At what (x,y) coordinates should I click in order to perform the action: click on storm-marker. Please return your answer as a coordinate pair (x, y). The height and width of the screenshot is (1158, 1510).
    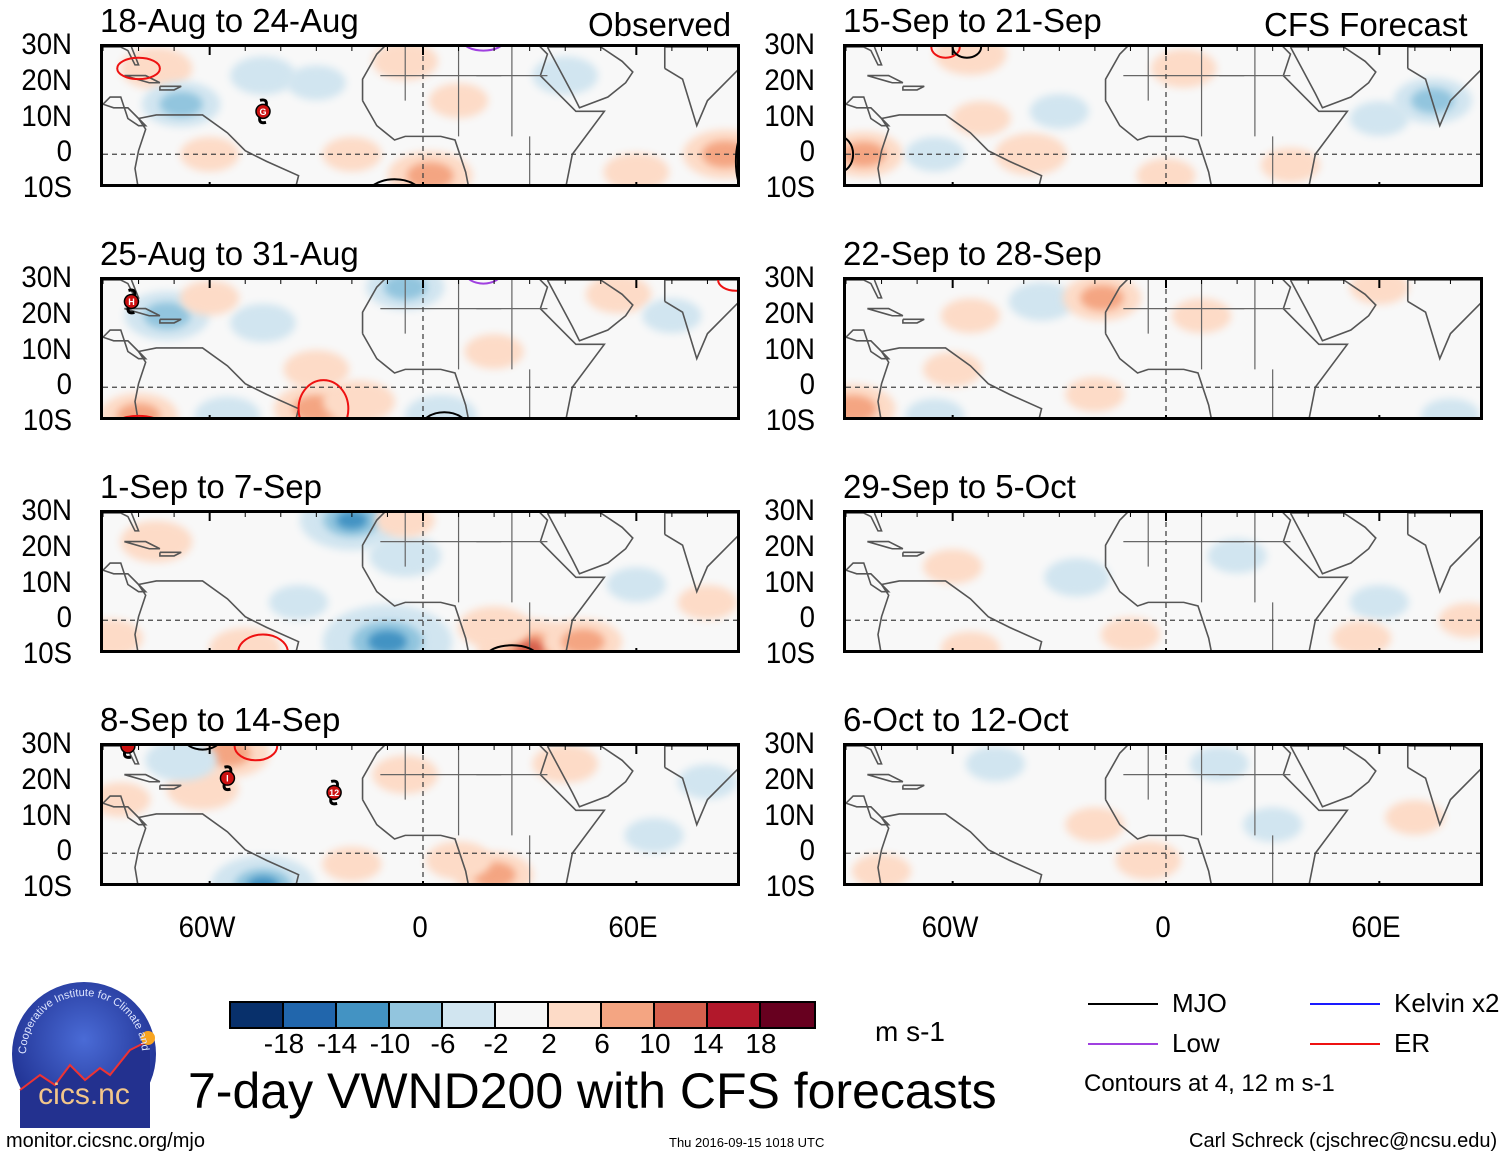
    Looking at the image, I should click on (128, 752).